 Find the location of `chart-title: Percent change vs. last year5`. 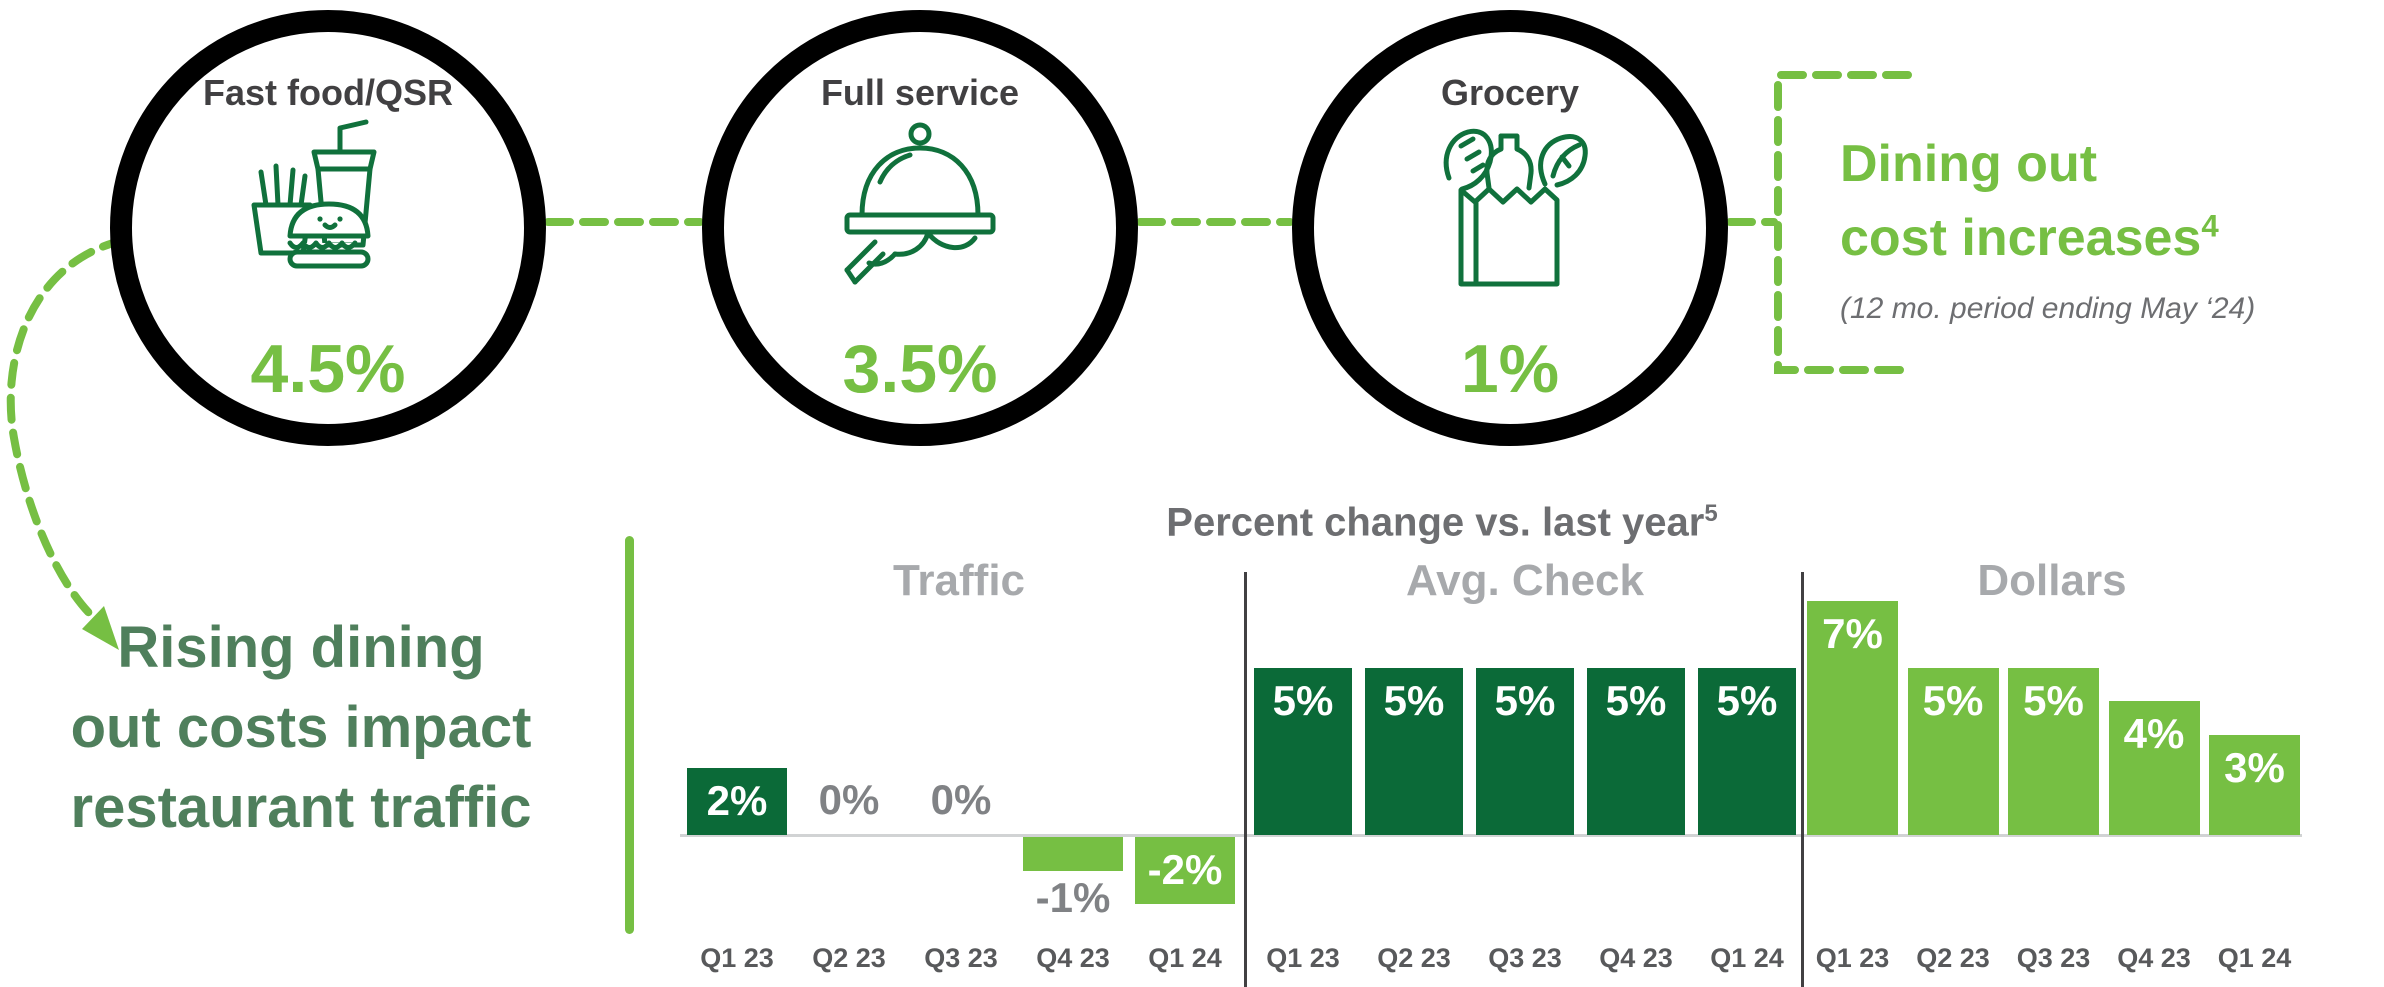

chart-title: Percent change vs. last year5 is located at coordinates (1442, 522).